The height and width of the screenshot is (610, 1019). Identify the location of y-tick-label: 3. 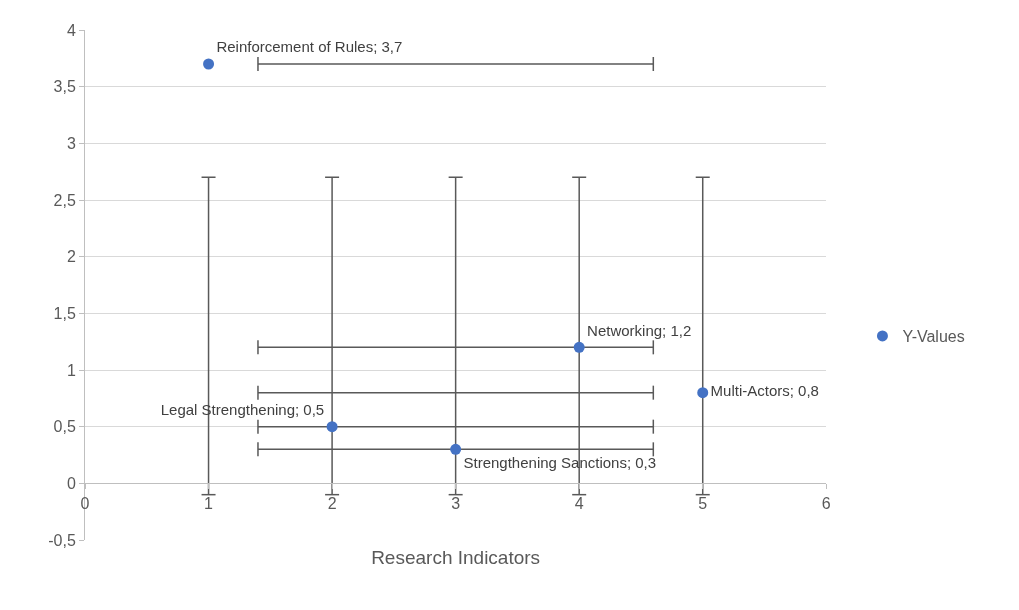
(71, 143).